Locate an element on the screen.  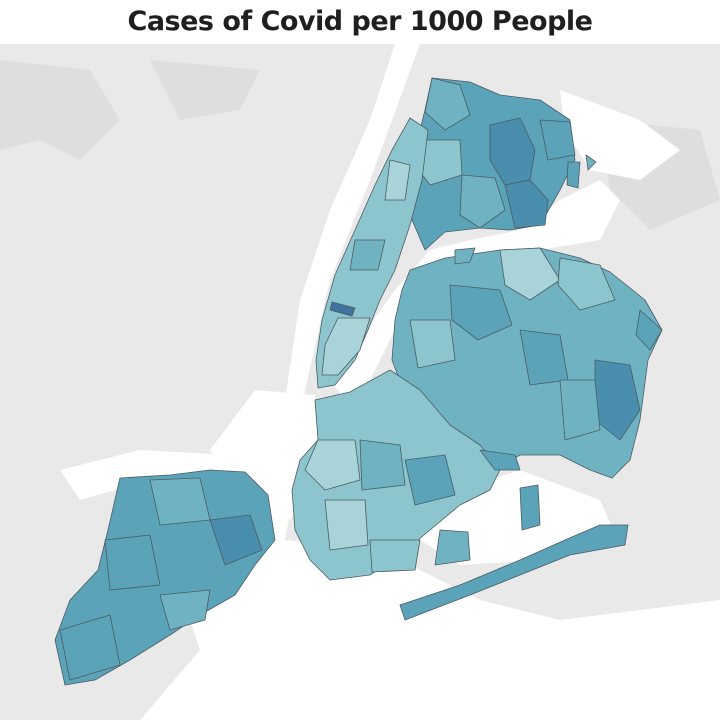
region-rockaway is located at coordinates (514, 552).